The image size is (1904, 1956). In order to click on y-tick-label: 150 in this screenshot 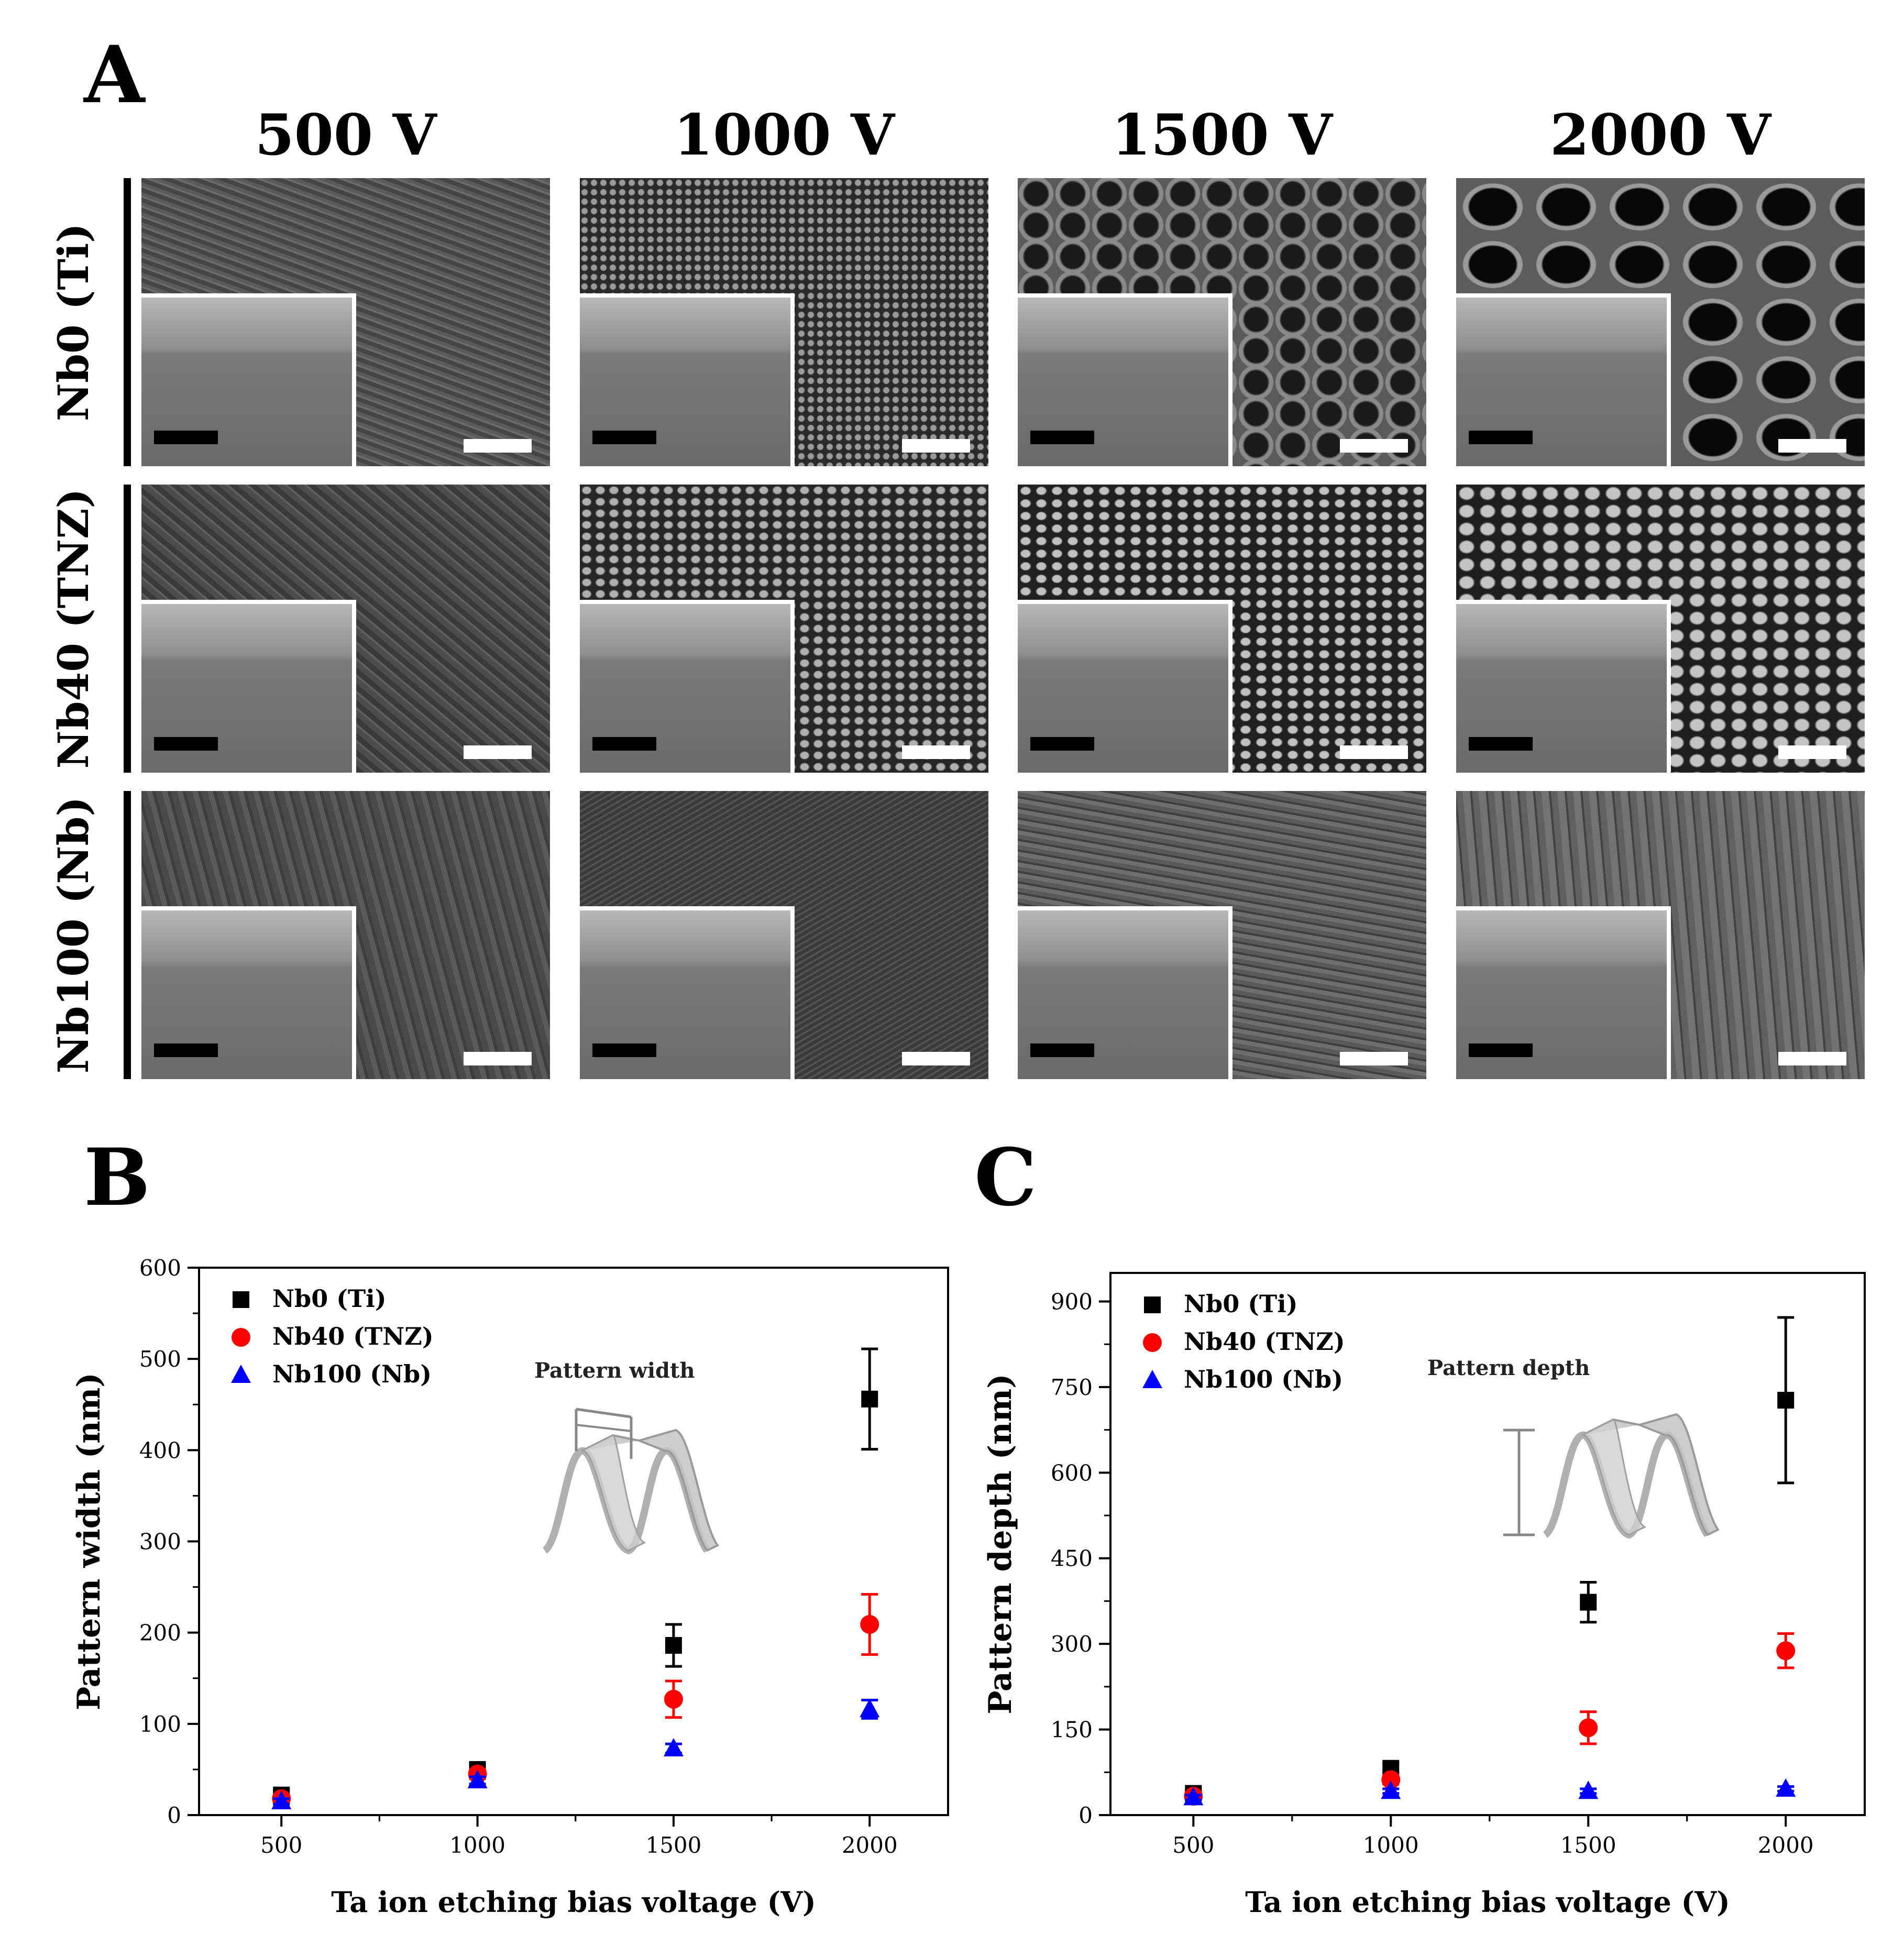, I will do `click(1072, 1730)`.